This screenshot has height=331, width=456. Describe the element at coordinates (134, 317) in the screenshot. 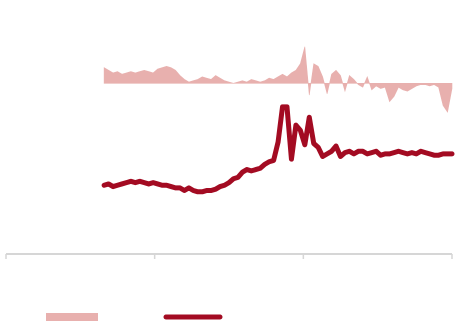

I see `legend` at that location.